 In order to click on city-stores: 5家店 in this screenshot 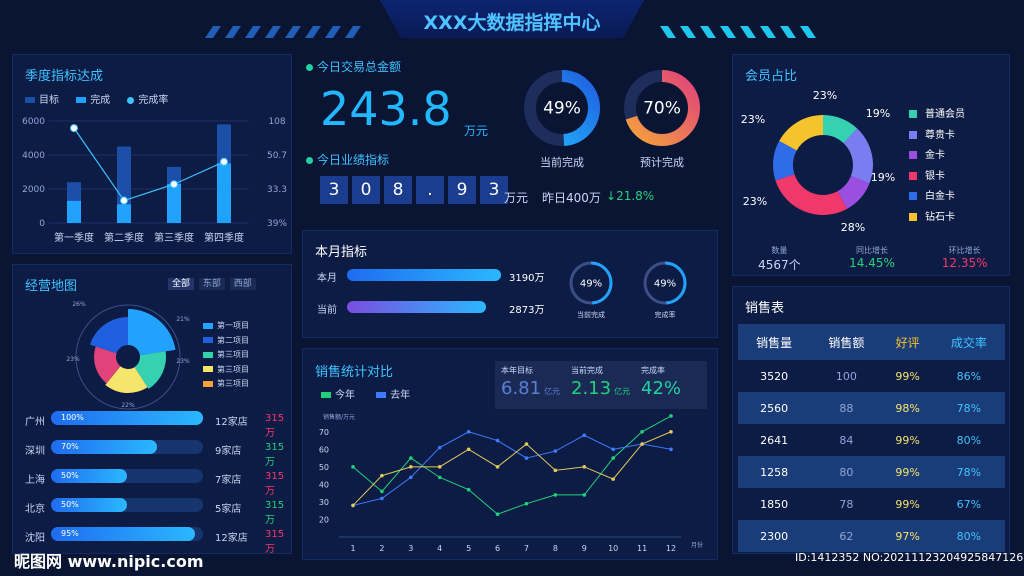, I will do `click(228, 509)`.